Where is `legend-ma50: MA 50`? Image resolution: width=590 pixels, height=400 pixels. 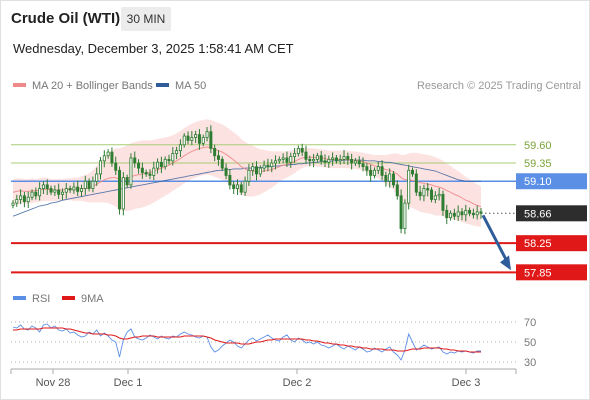 legend-ma50: MA 50 is located at coordinates (181, 86).